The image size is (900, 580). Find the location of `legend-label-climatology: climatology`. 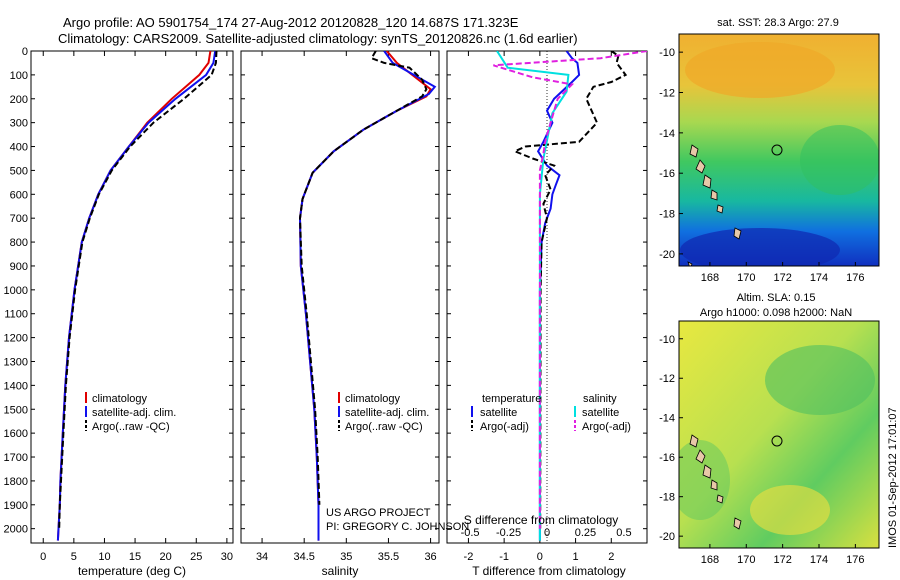

legend-label-climatology: climatology is located at coordinates (373, 399).